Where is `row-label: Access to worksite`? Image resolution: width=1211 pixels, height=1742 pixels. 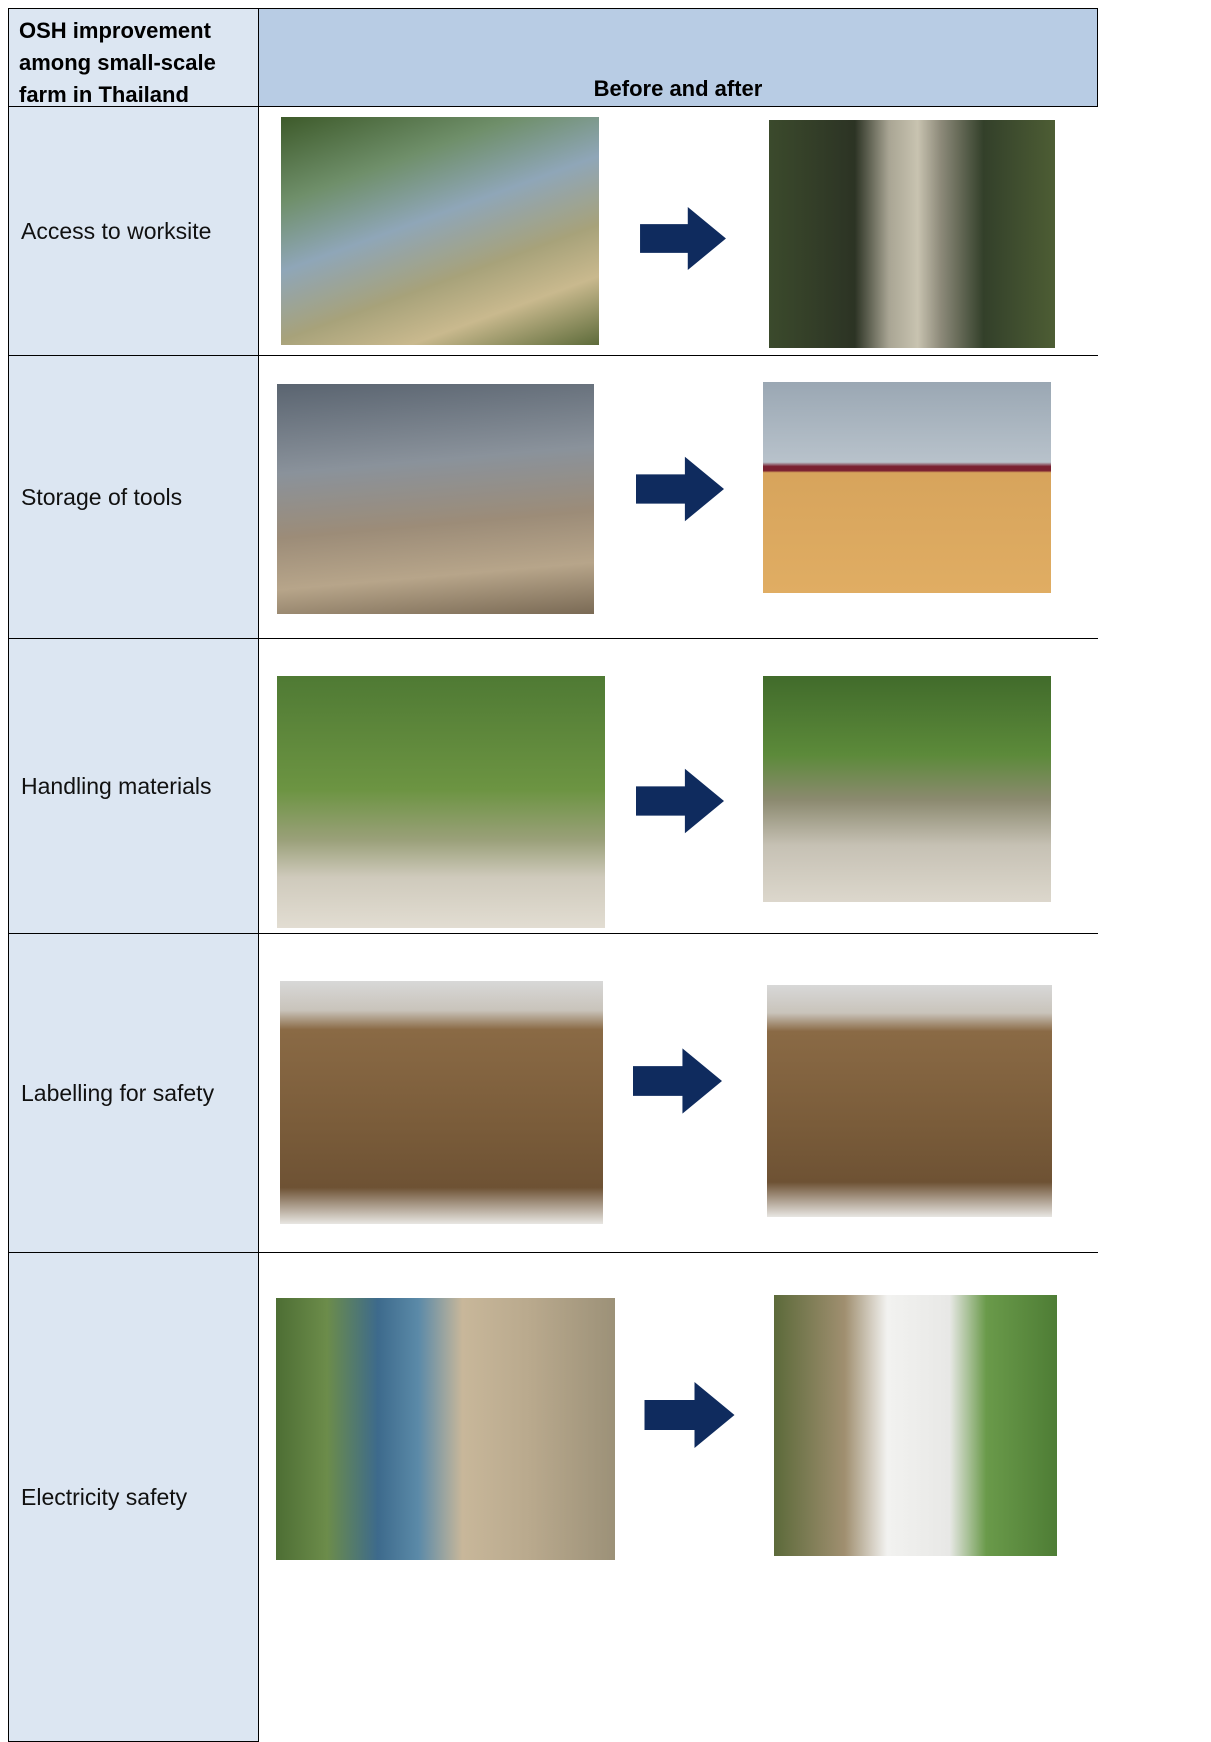
row-label: Access to worksite is located at coordinates (133, 231).